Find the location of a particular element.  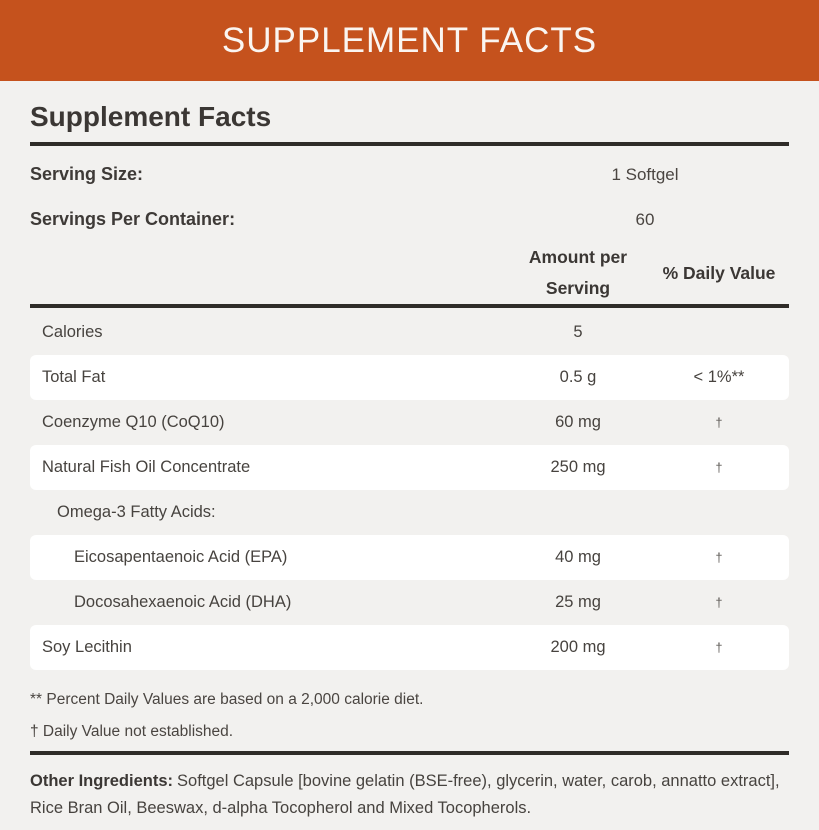

amount-cell: 40 mg is located at coordinates (578, 557).